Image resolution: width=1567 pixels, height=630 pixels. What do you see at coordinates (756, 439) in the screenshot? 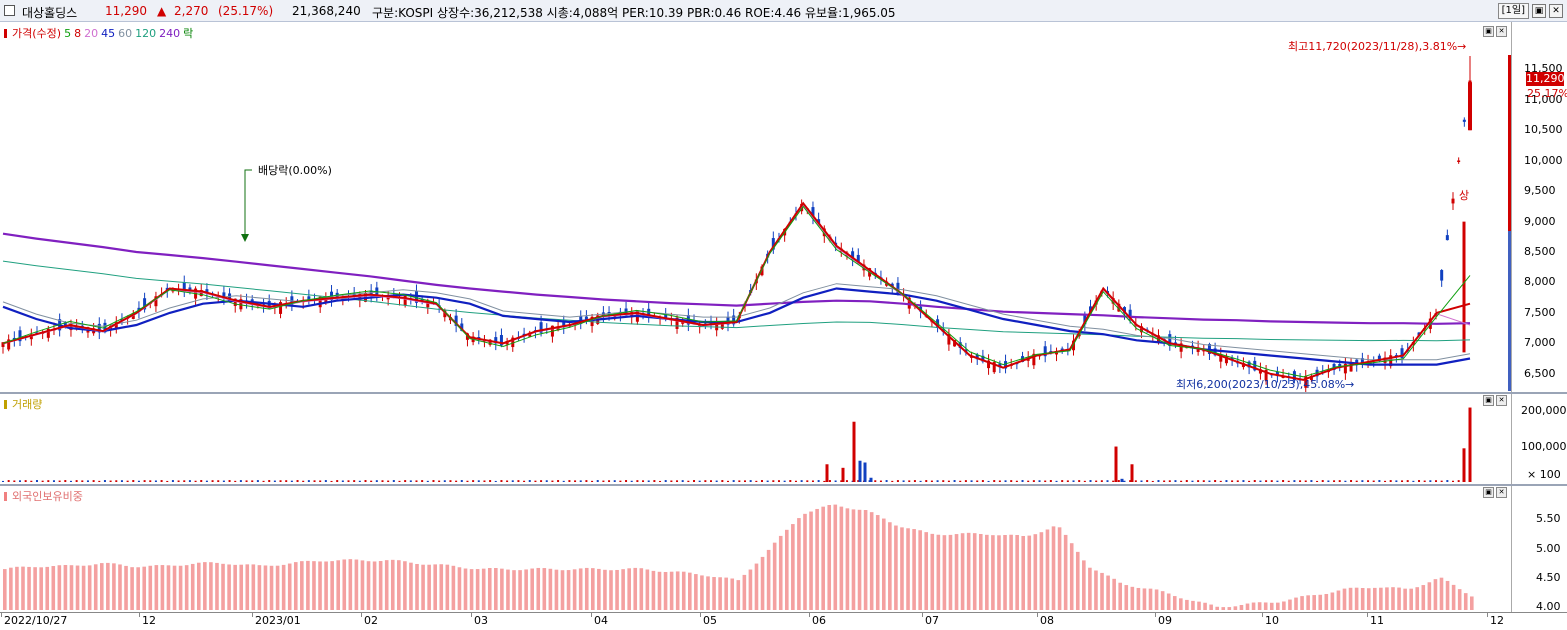
I see `volume-pane` at bounding box center [756, 439].